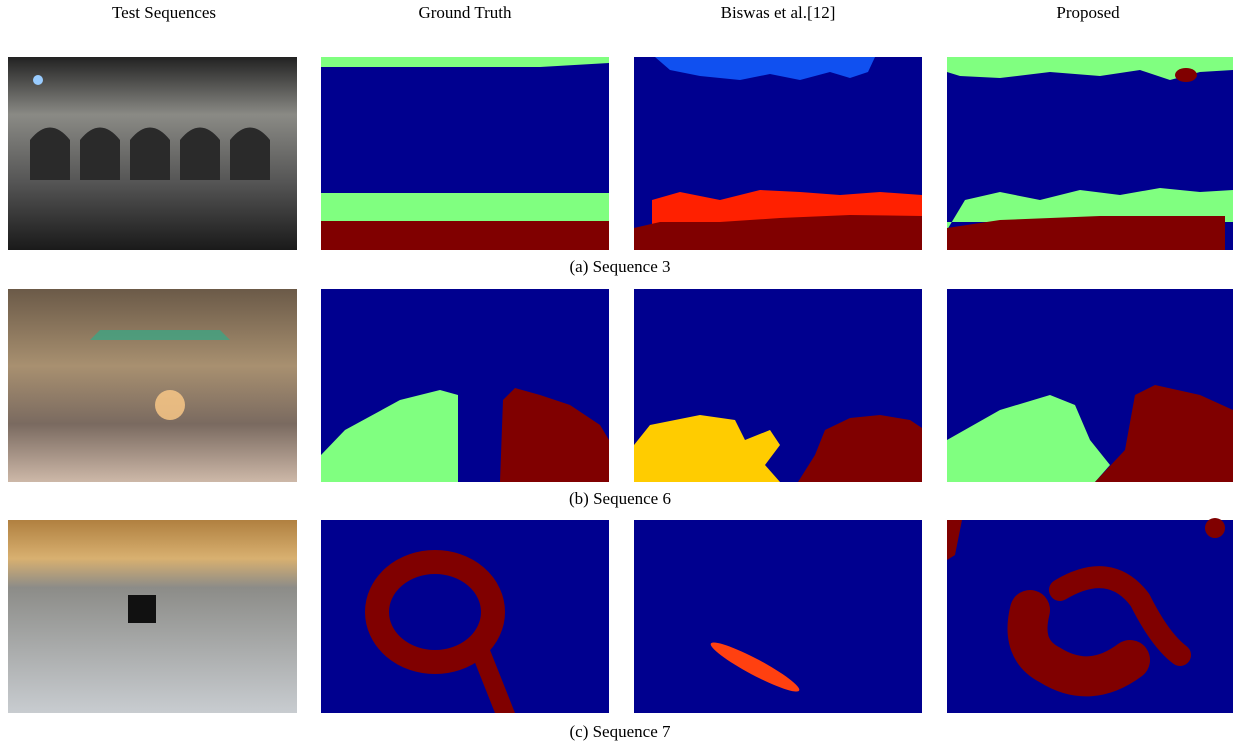 Image resolution: width=1233 pixels, height=745 pixels. I want to click on column-header: Ground Truth, so click(465, 12).